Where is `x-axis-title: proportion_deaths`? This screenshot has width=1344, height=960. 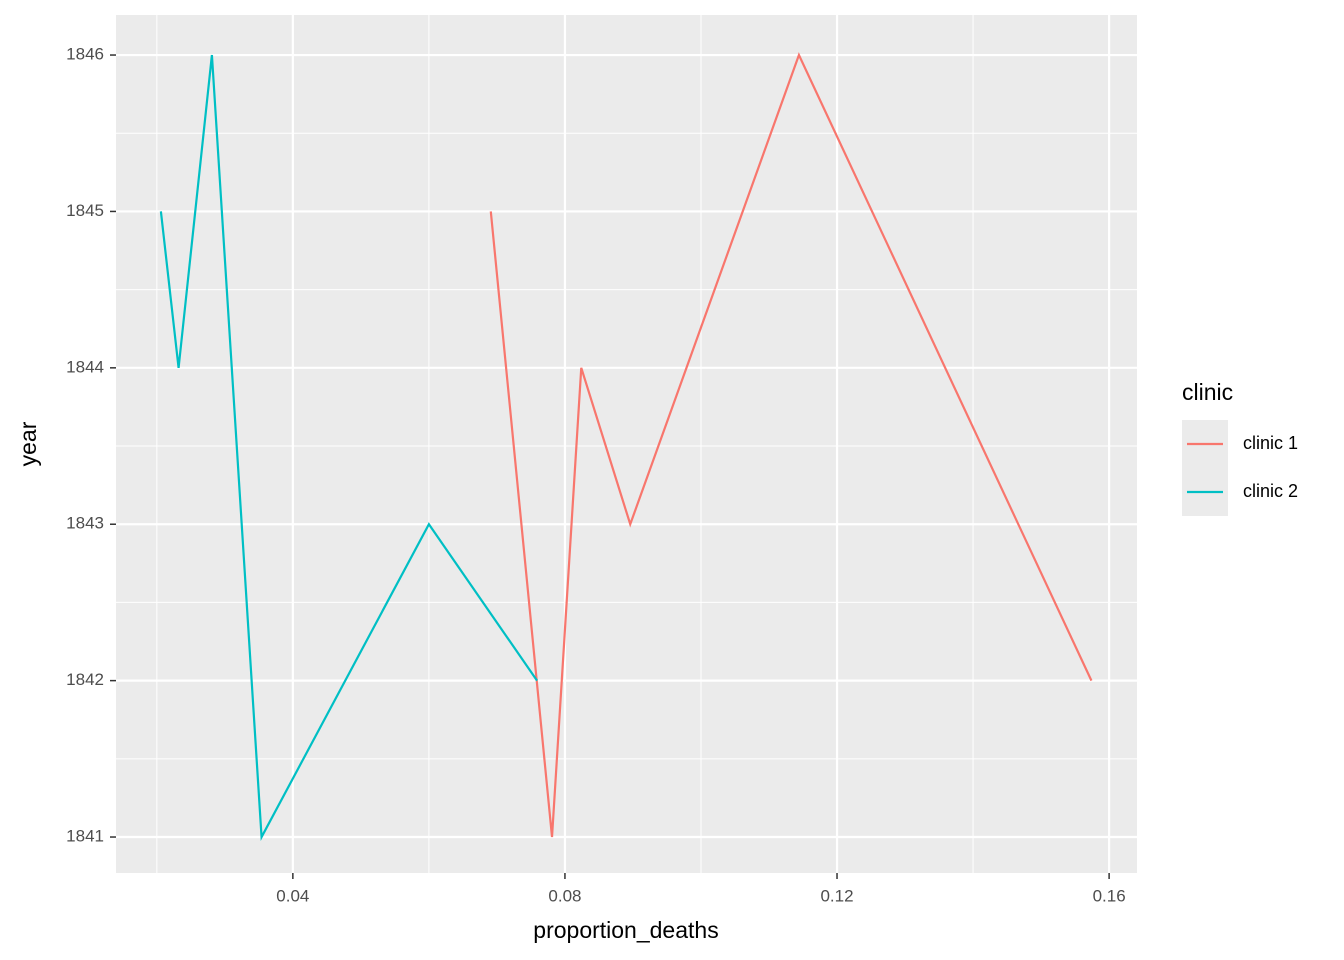 x-axis-title: proportion_deaths is located at coordinates (625, 930).